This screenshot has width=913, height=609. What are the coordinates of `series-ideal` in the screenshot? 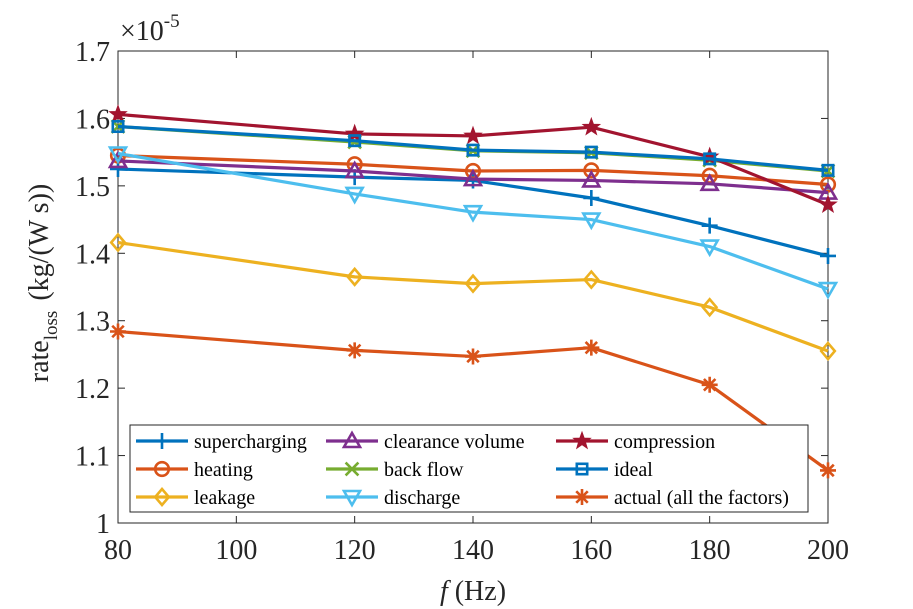 It's located at (473, 148).